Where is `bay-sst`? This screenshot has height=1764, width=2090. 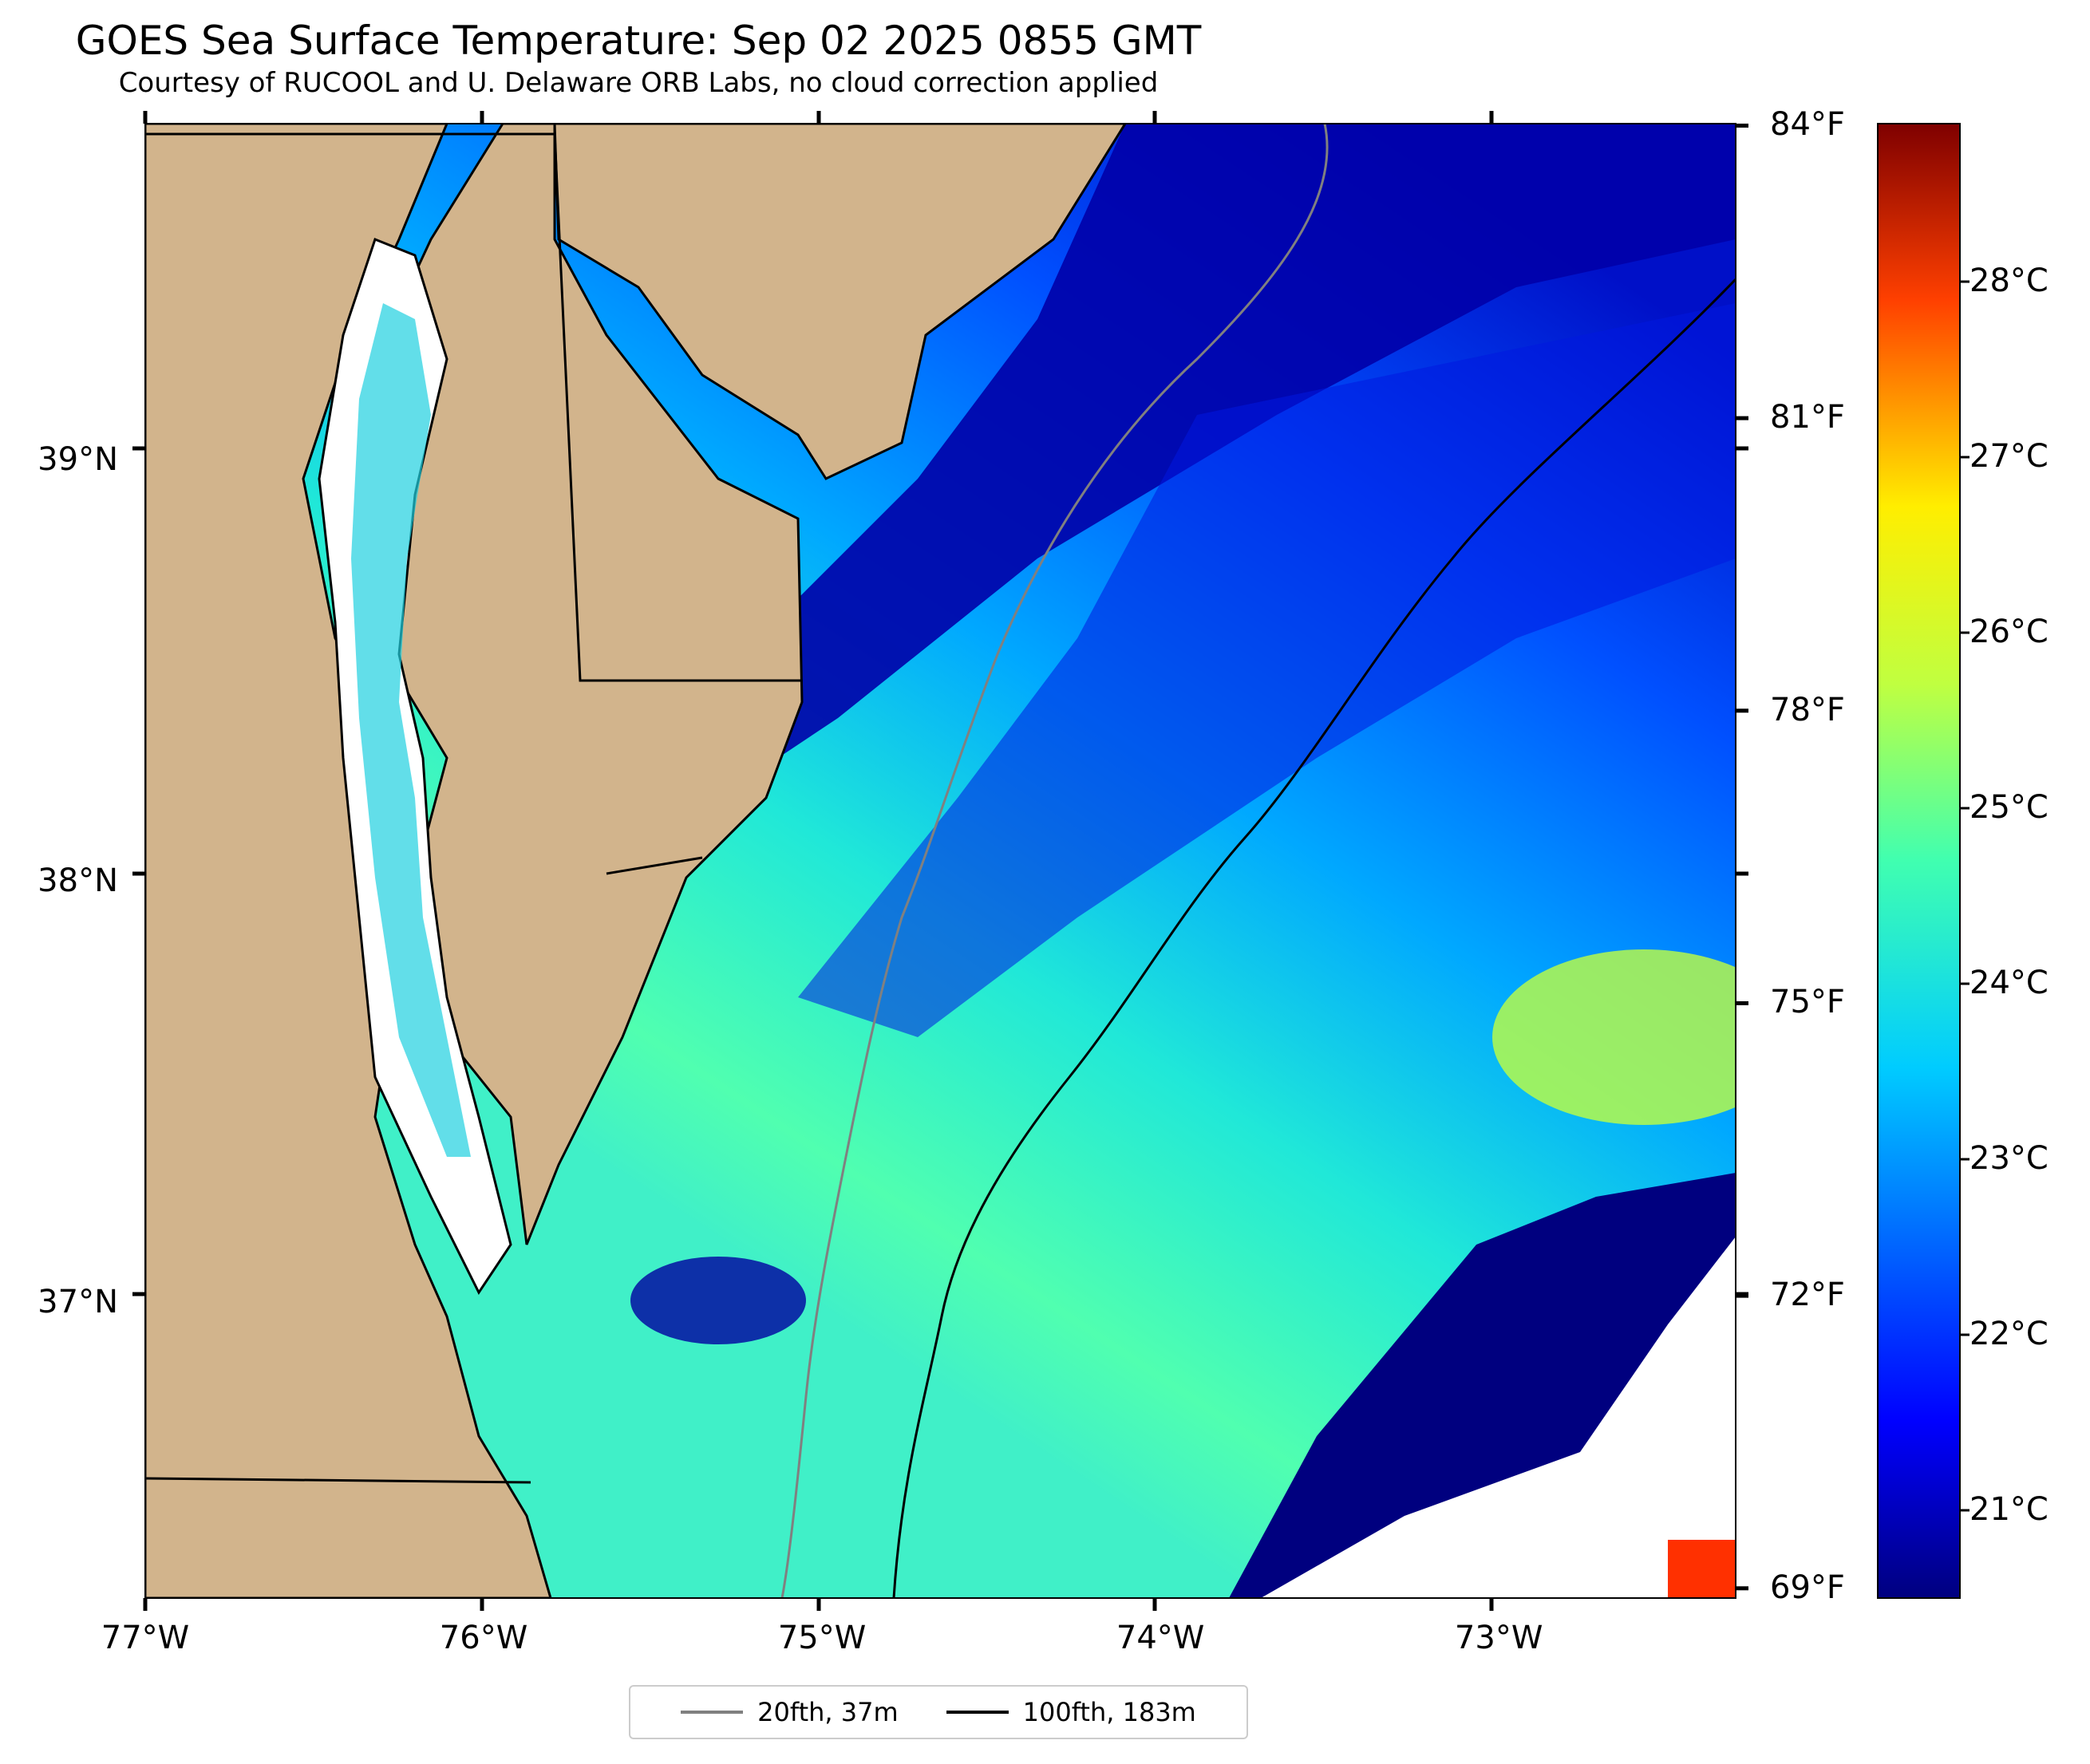
bay-sst is located at coordinates (411, 730).